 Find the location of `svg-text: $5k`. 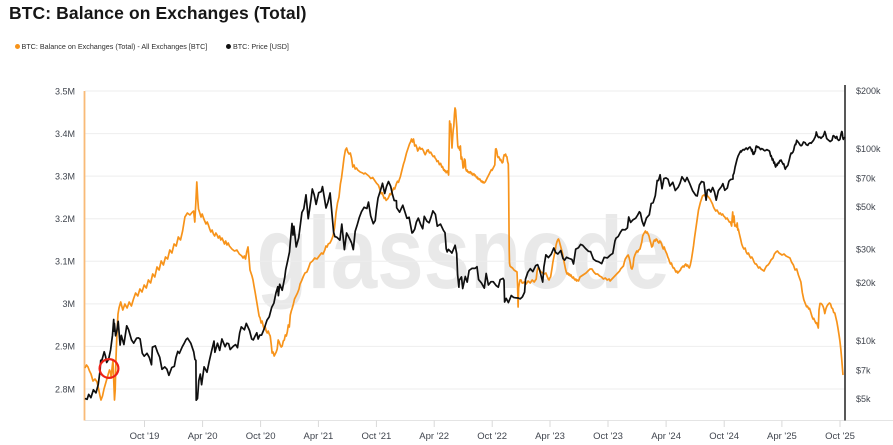

svg-text: $5k is located at coordinates (863, 399).